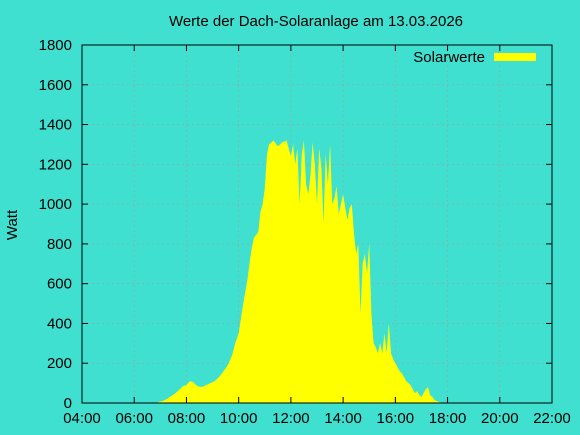 The height and width of the screenshot is (435, 580). I want to click on x-tick-label: 14:00, so click(343, 418).